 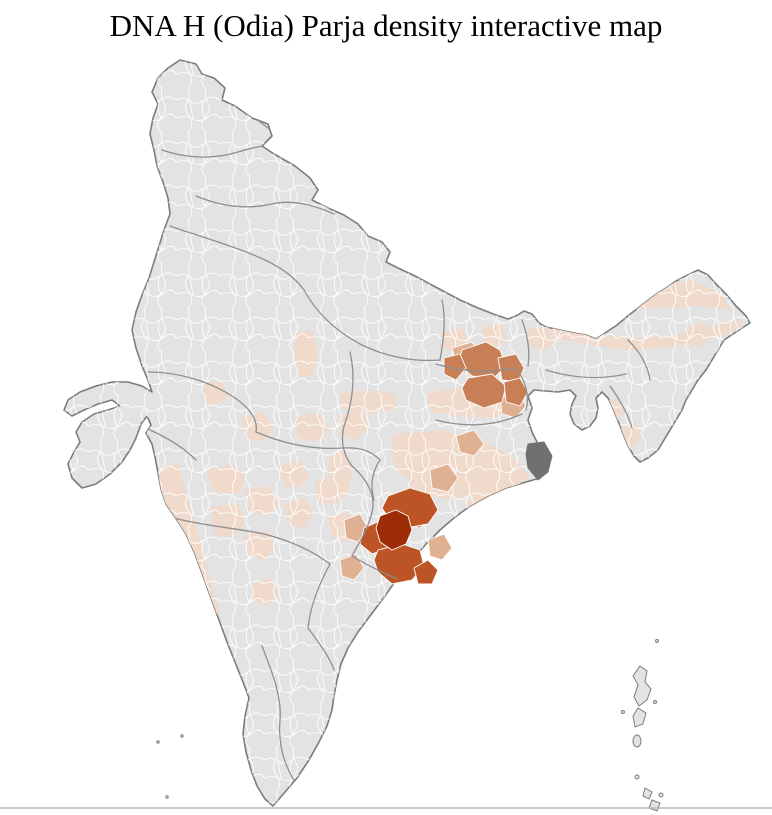 What do you see at coordinates (410, 725) in the screenshot?
I see `island-territories` at bounding box center [410, 725].